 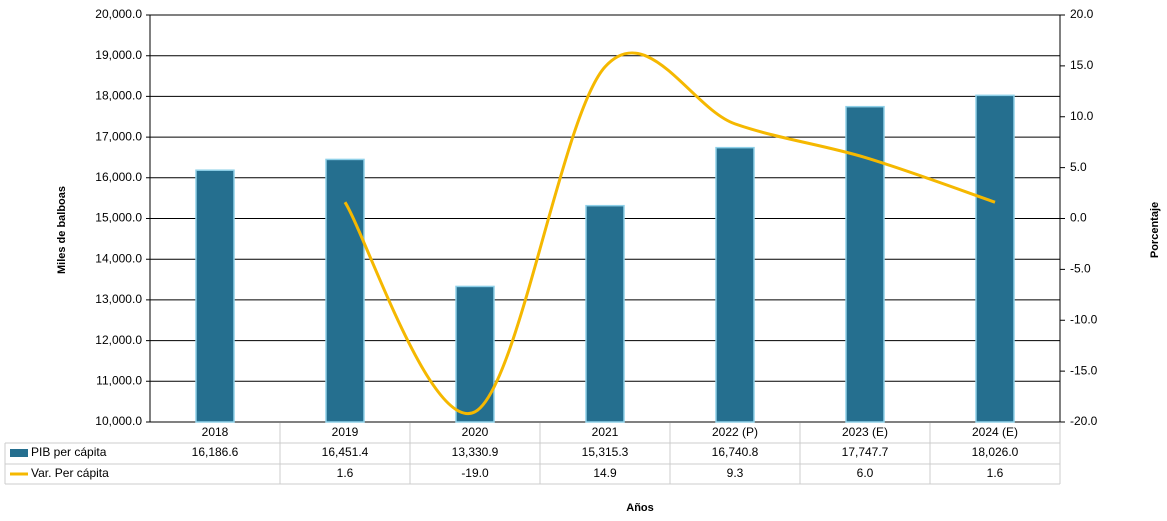 I want to click on y-tick-label: 12,000.0, so click(x=118, y=340).